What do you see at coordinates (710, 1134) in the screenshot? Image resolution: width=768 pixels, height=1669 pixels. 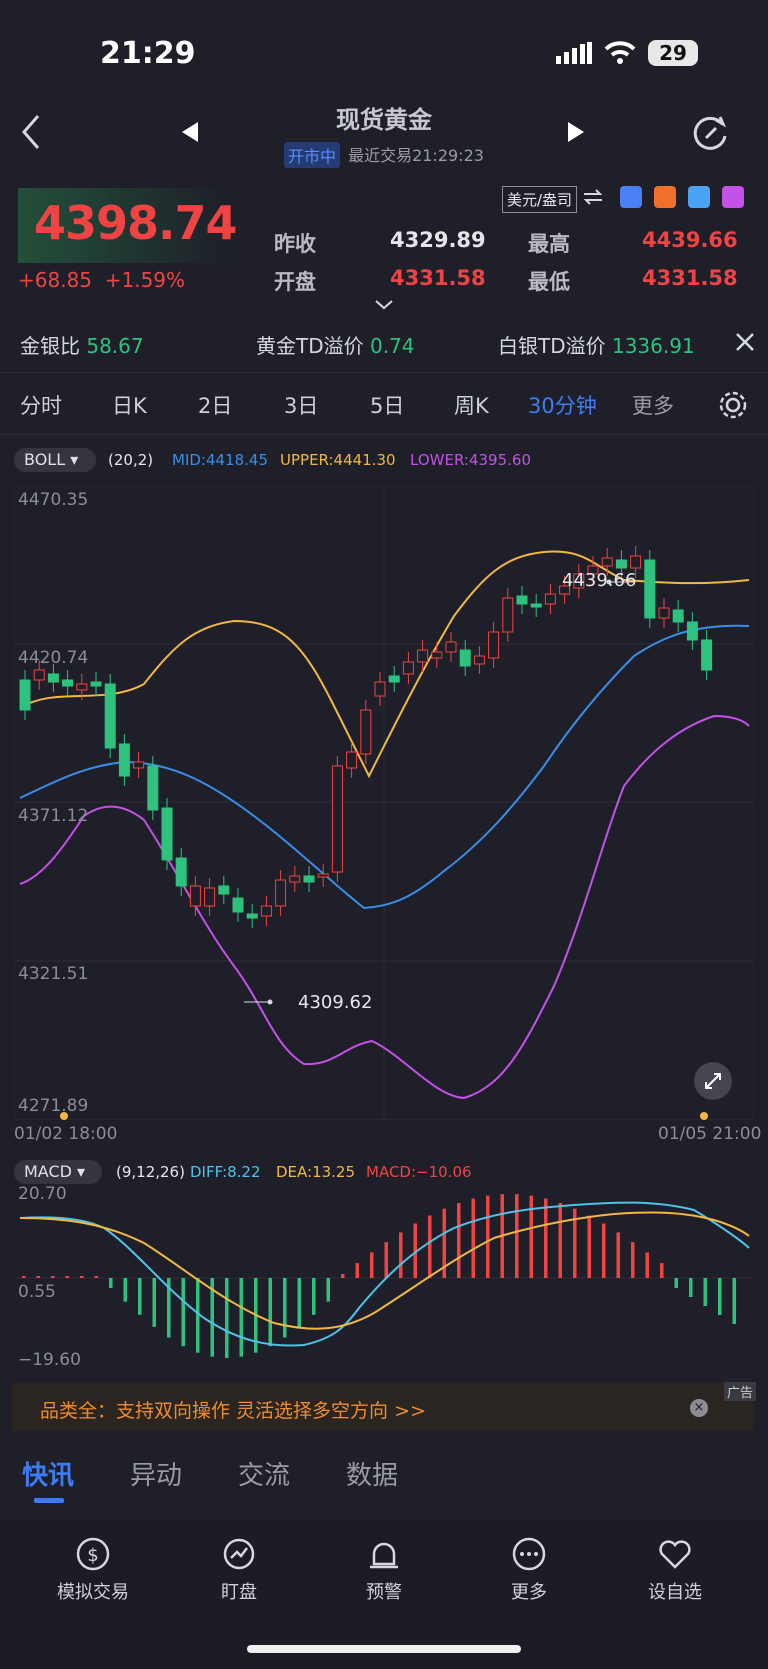 I see `time-axis-end: 01/05 21:00` at bounding box center [710, 1134].